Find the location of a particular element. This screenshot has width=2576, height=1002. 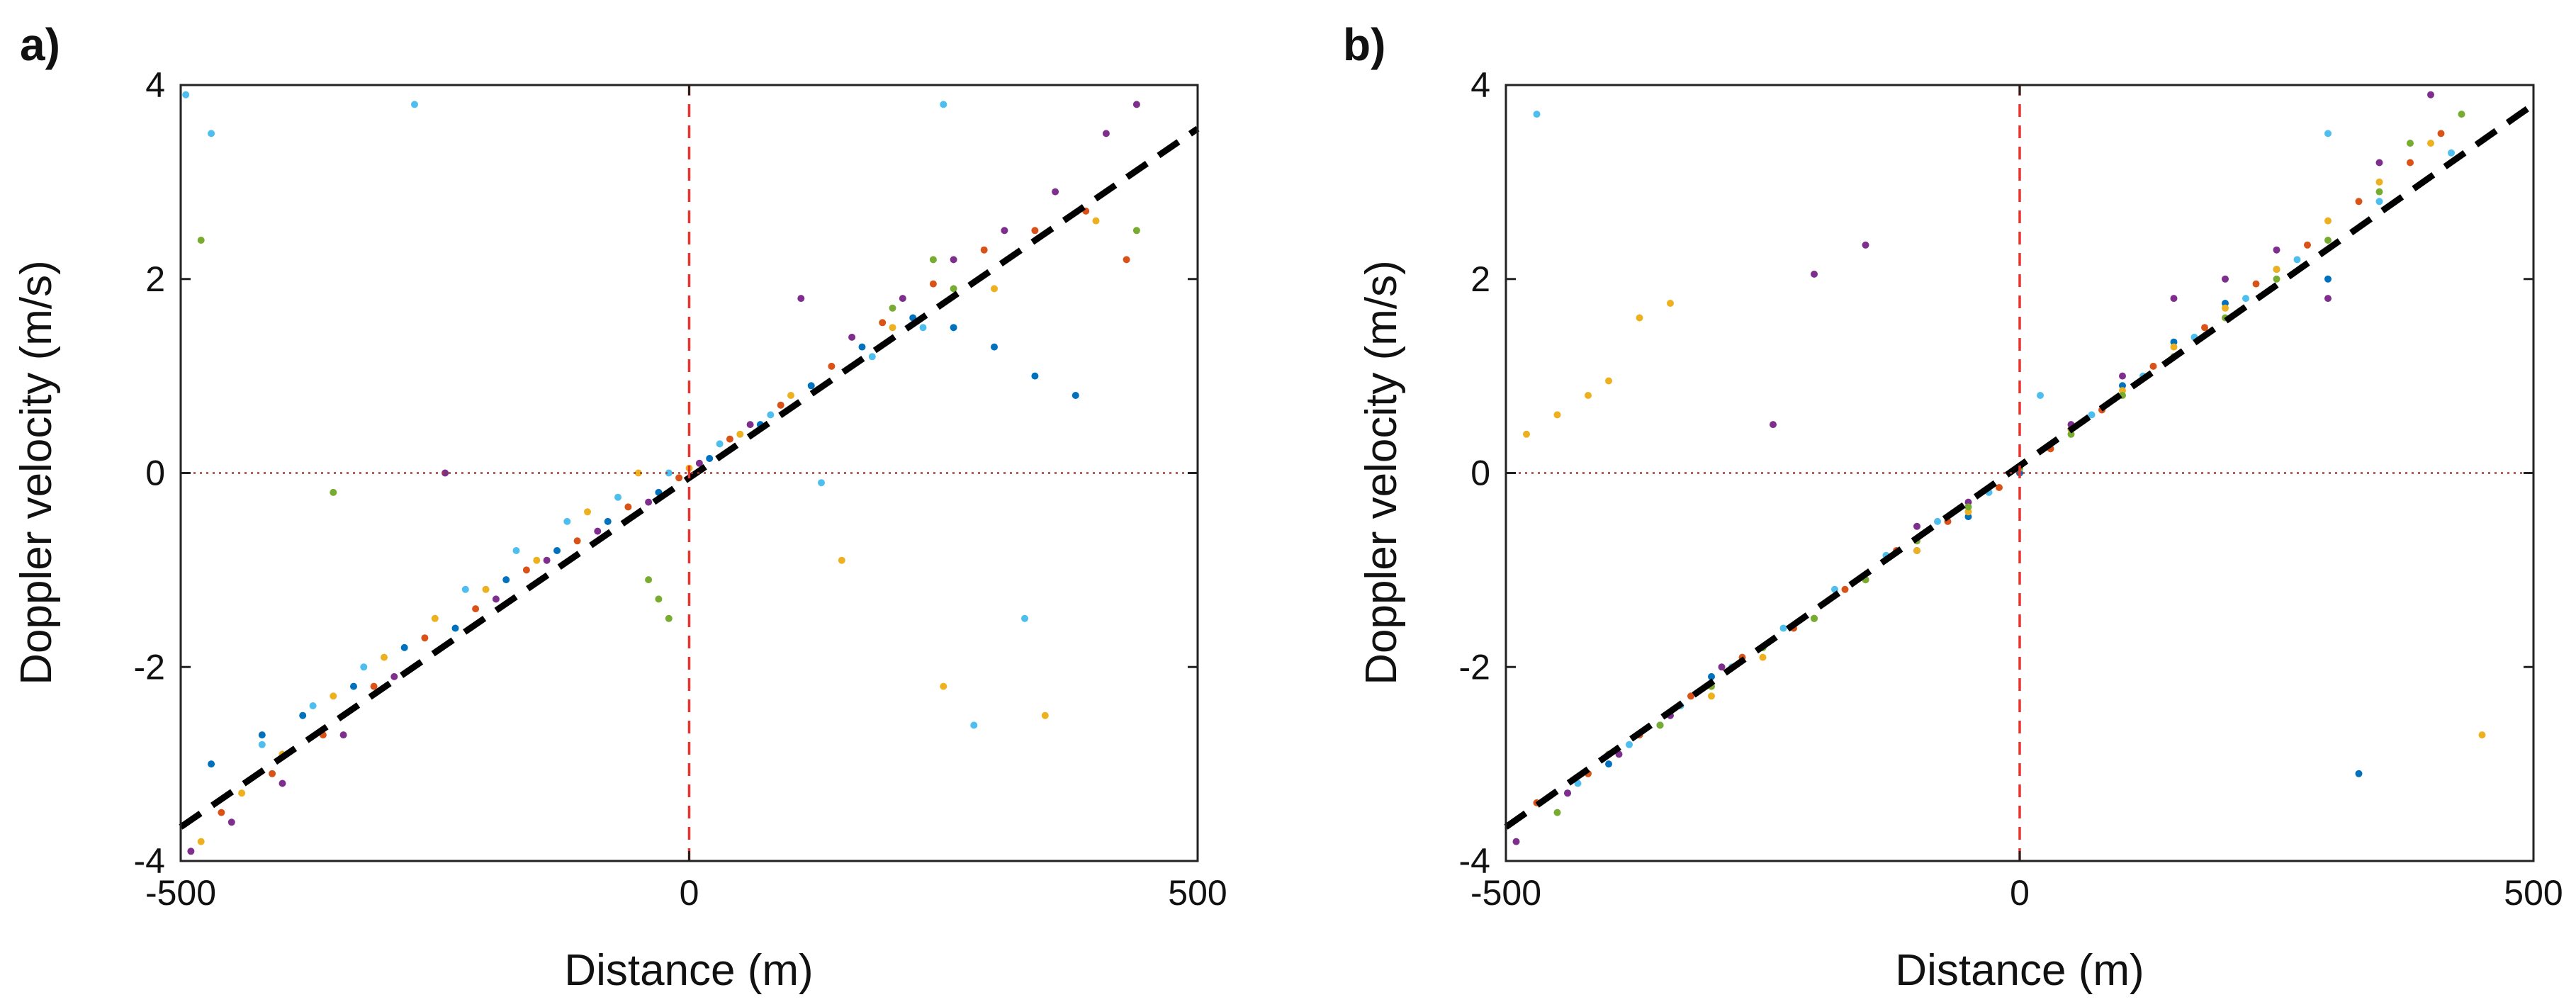

panel-a-y-tick-label: -4 is located at coordinates (149, 861).